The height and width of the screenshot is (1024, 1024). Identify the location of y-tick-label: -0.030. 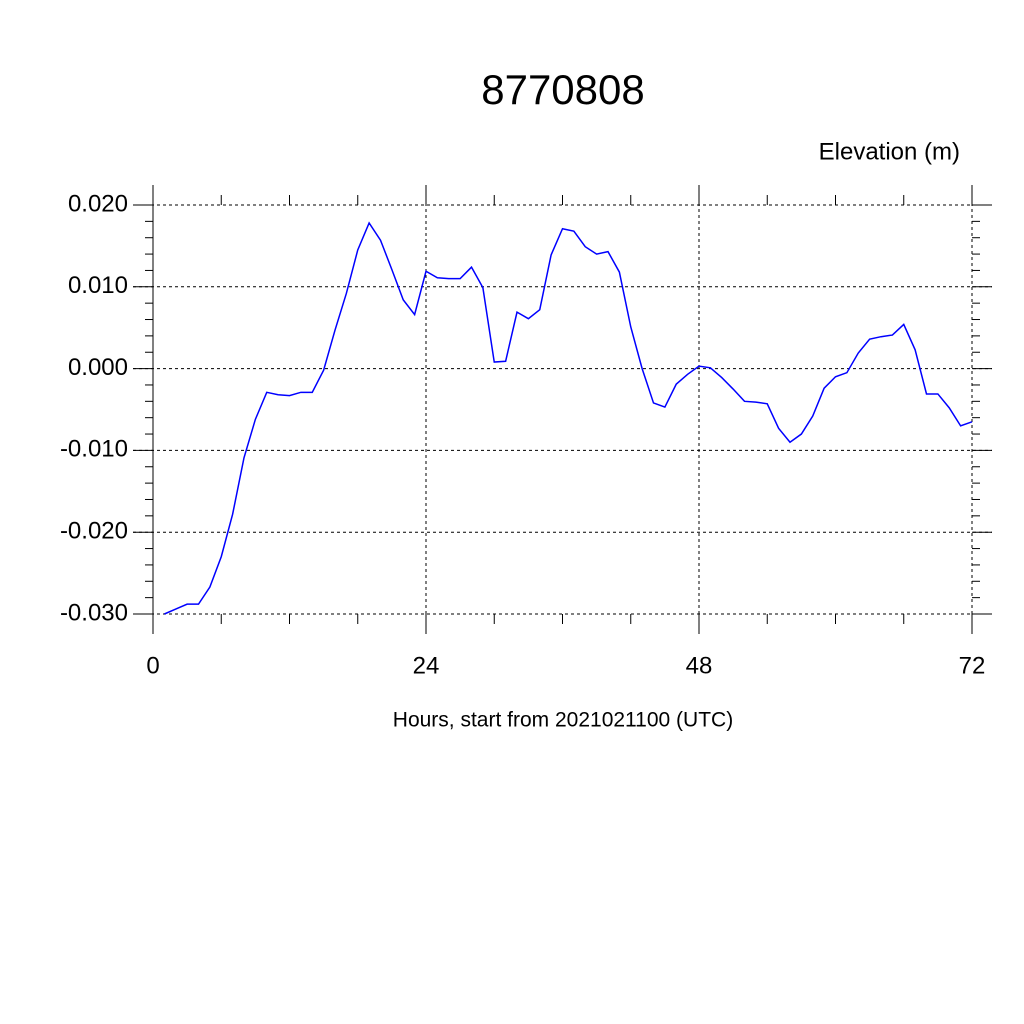
(94, 612).